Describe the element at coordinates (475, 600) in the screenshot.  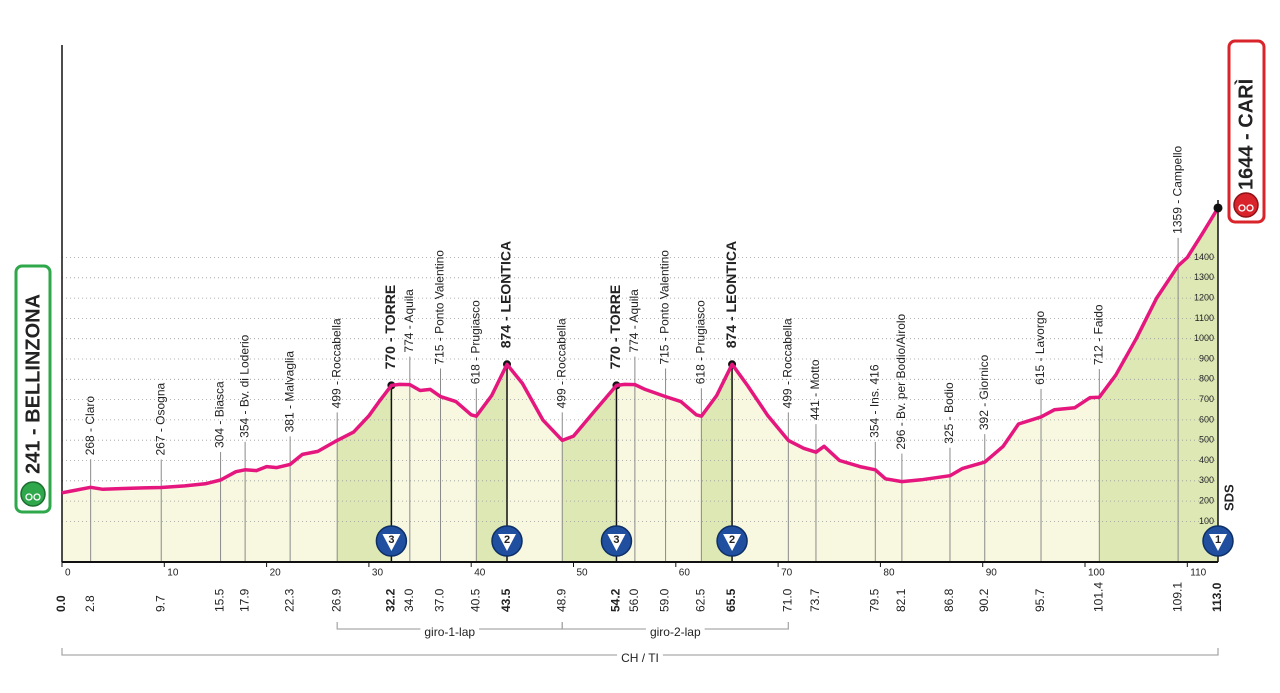
I see `km-label: 40.5` at that location.